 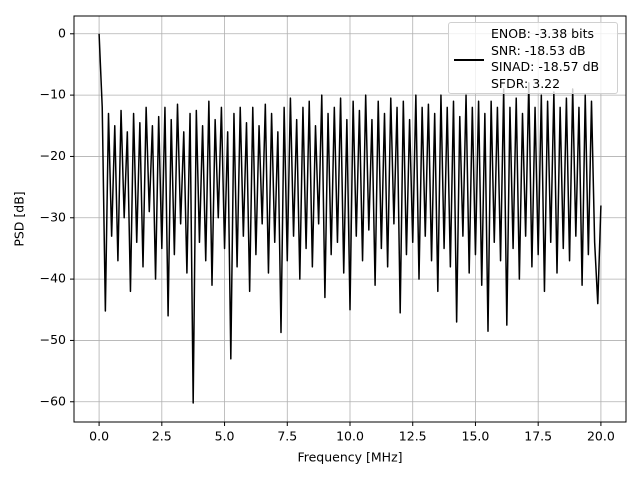 I want to click on y-tick-label: −20, so click(x=53, y=155).